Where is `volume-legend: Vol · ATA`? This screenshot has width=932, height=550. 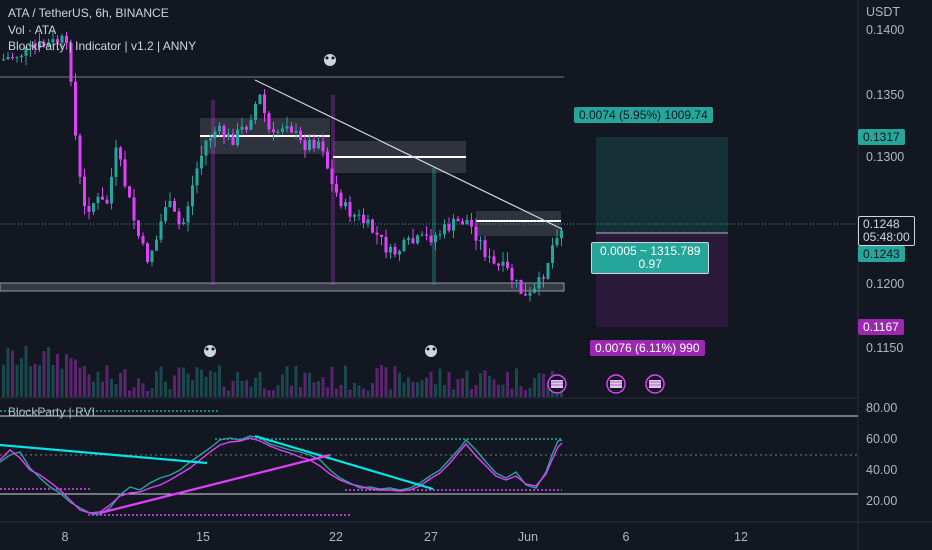
volume-legend: Vol · ATA is located at coordinates (32, 30).